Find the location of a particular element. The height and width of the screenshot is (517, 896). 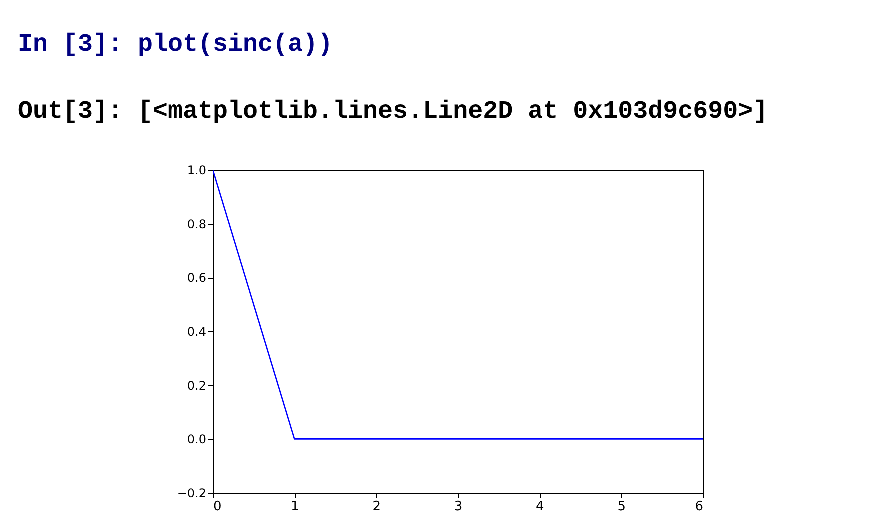

y-tick-label: −0.2 is located at coordinates (191, 493).